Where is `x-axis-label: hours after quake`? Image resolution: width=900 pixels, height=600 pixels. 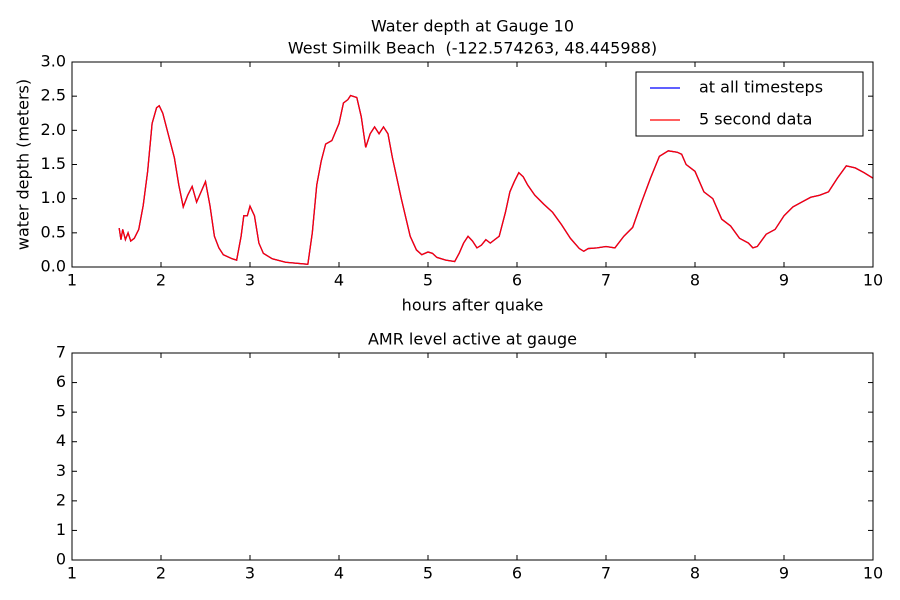
x-axis-label: hours after quake is located at coordinates (473, 305).